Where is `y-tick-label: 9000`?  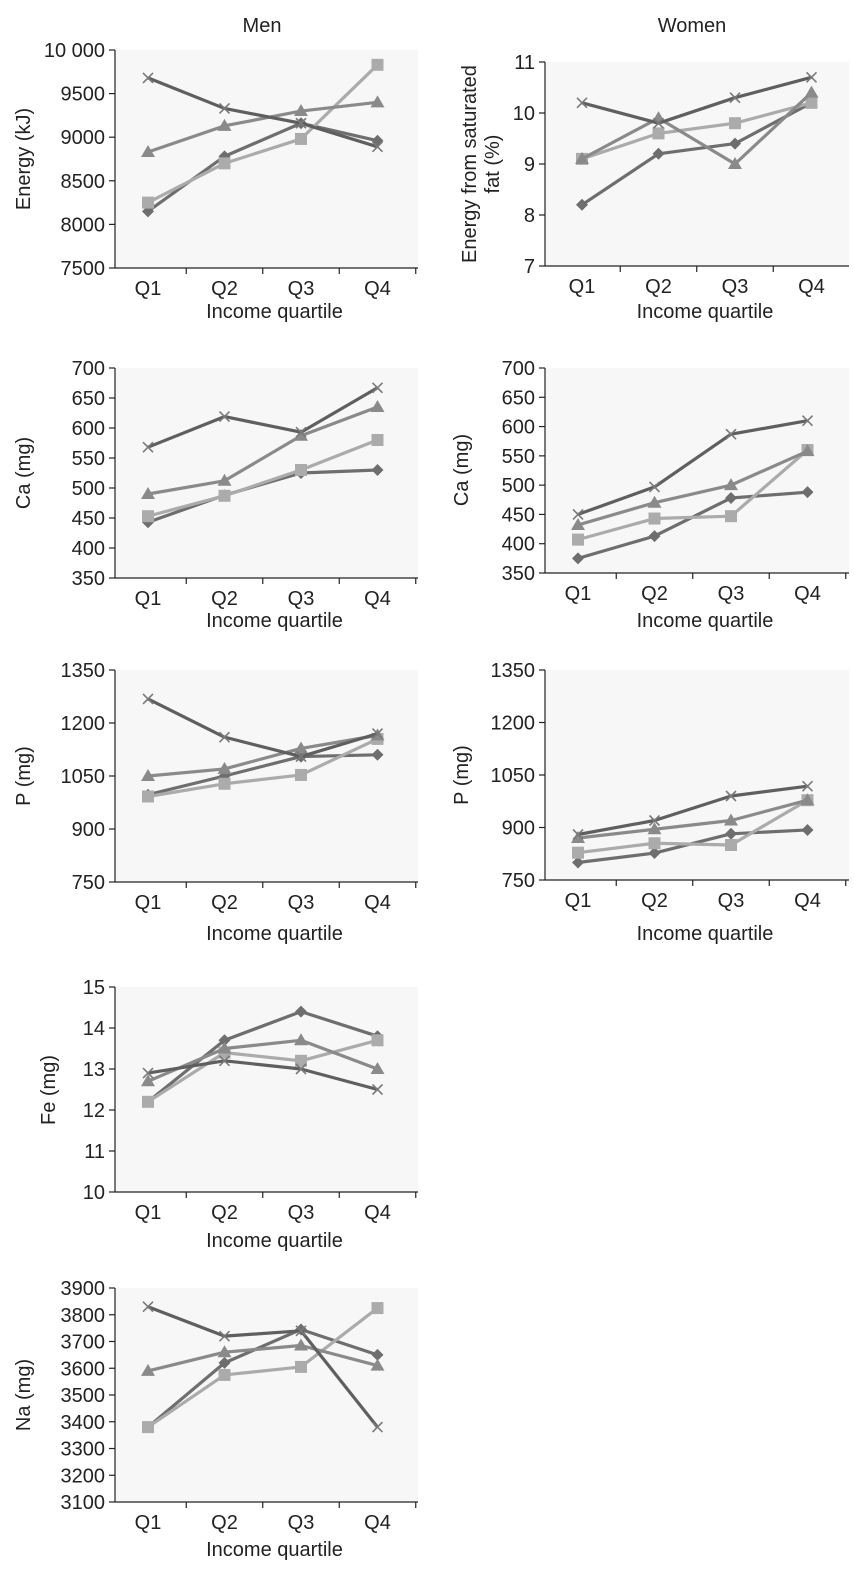
y-tick-label: 9000 is located at coordinates (83, 138).